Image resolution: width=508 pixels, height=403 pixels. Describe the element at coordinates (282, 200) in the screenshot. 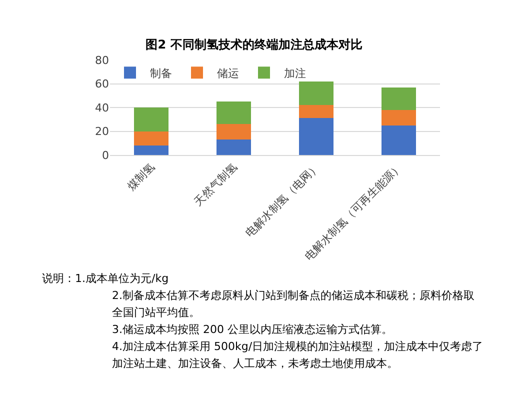

I see `x-tick-label: 电解水制氢（电网）` at that location.